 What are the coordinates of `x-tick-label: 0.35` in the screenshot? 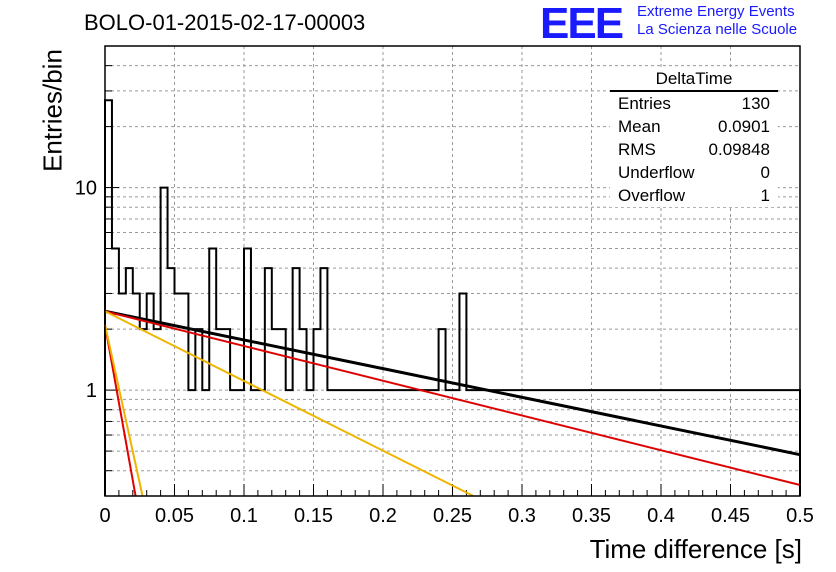 It's located at (591, 516).